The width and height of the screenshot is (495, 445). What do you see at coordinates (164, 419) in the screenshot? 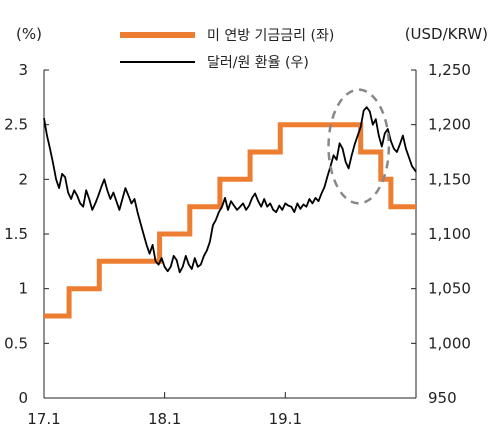
I see `x-tick-label: 18.1` at bounding box center [164, 419].